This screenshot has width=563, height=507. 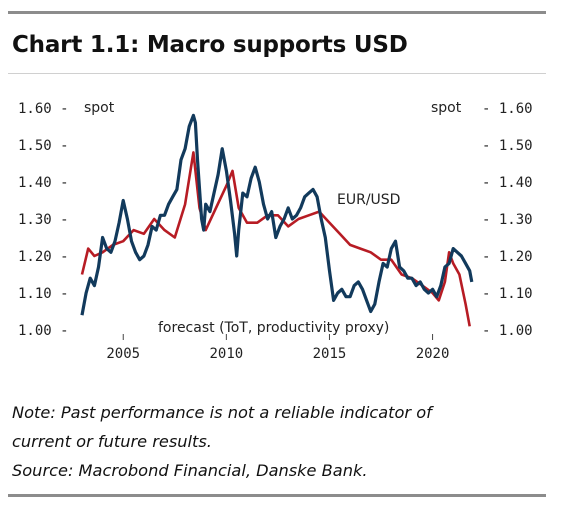 What do you see at coordinates (277, 348) in the screenshot?
I see `x-axis: 2005 2010 2015 2020` at bounding box center [277, 348].